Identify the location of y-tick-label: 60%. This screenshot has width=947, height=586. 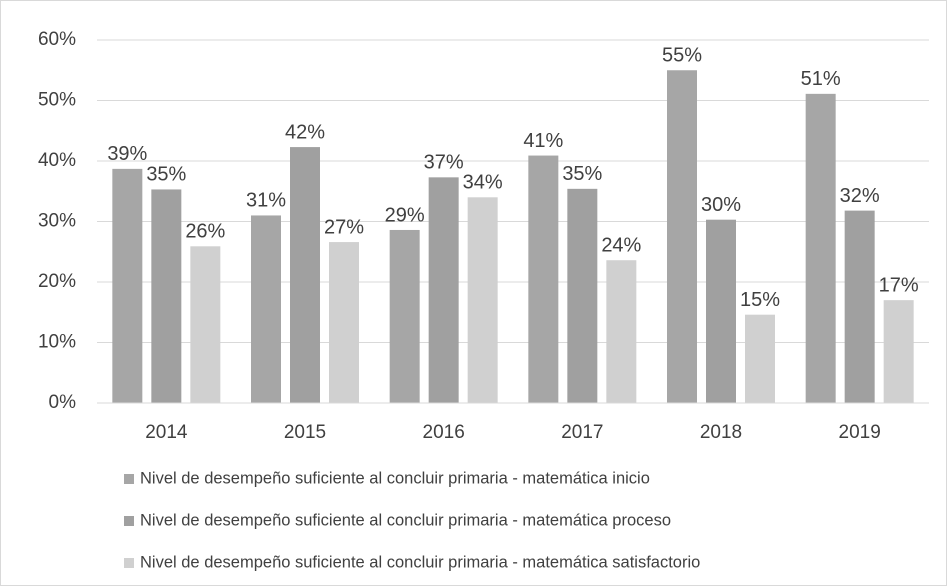
(57, 39).